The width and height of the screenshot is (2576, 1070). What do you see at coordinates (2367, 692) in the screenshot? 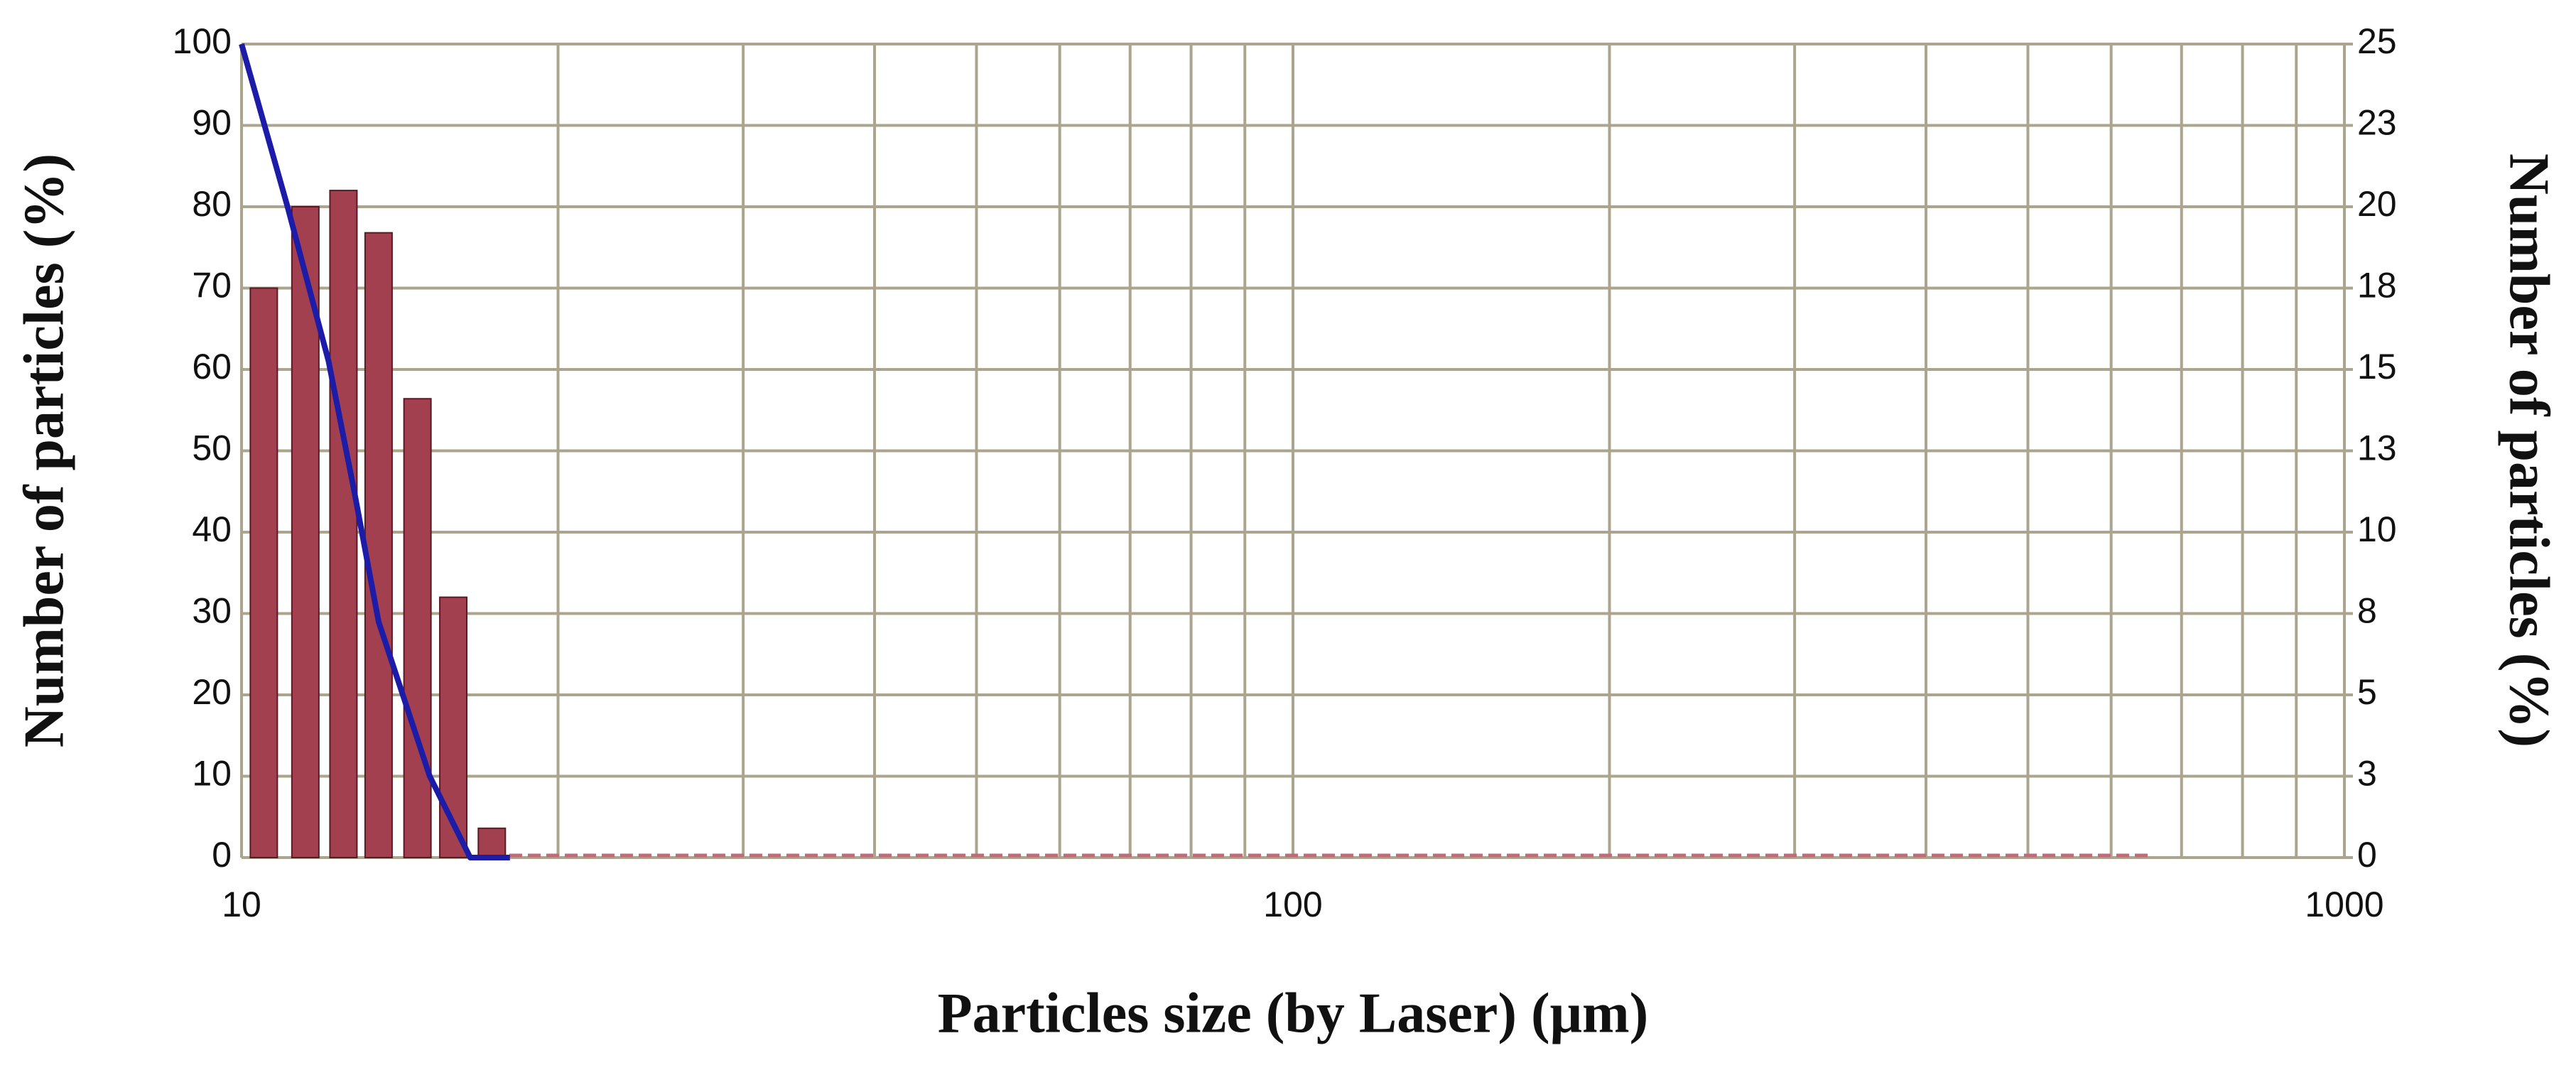
I see `y2-tick-label: 5` at bounding box center [2367, 692].